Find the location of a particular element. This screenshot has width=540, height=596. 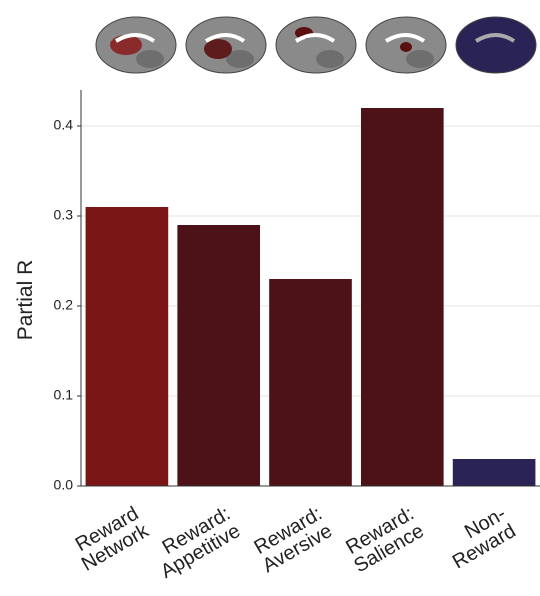

x-tick-label: Reward:Appetitive is located at coordinates (195, 543).